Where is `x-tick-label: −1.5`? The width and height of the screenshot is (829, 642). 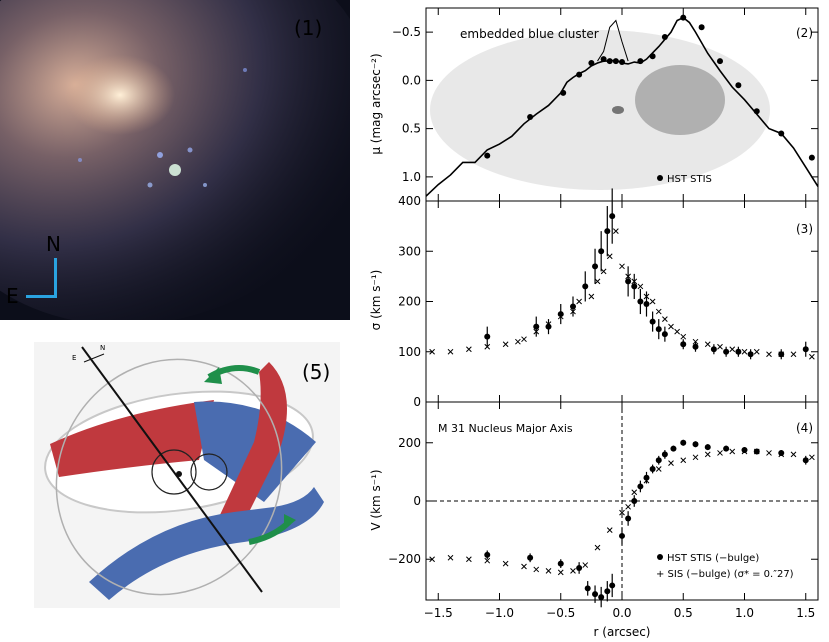
x-tick-label: −1.5 is located at coordinates (438, 613).